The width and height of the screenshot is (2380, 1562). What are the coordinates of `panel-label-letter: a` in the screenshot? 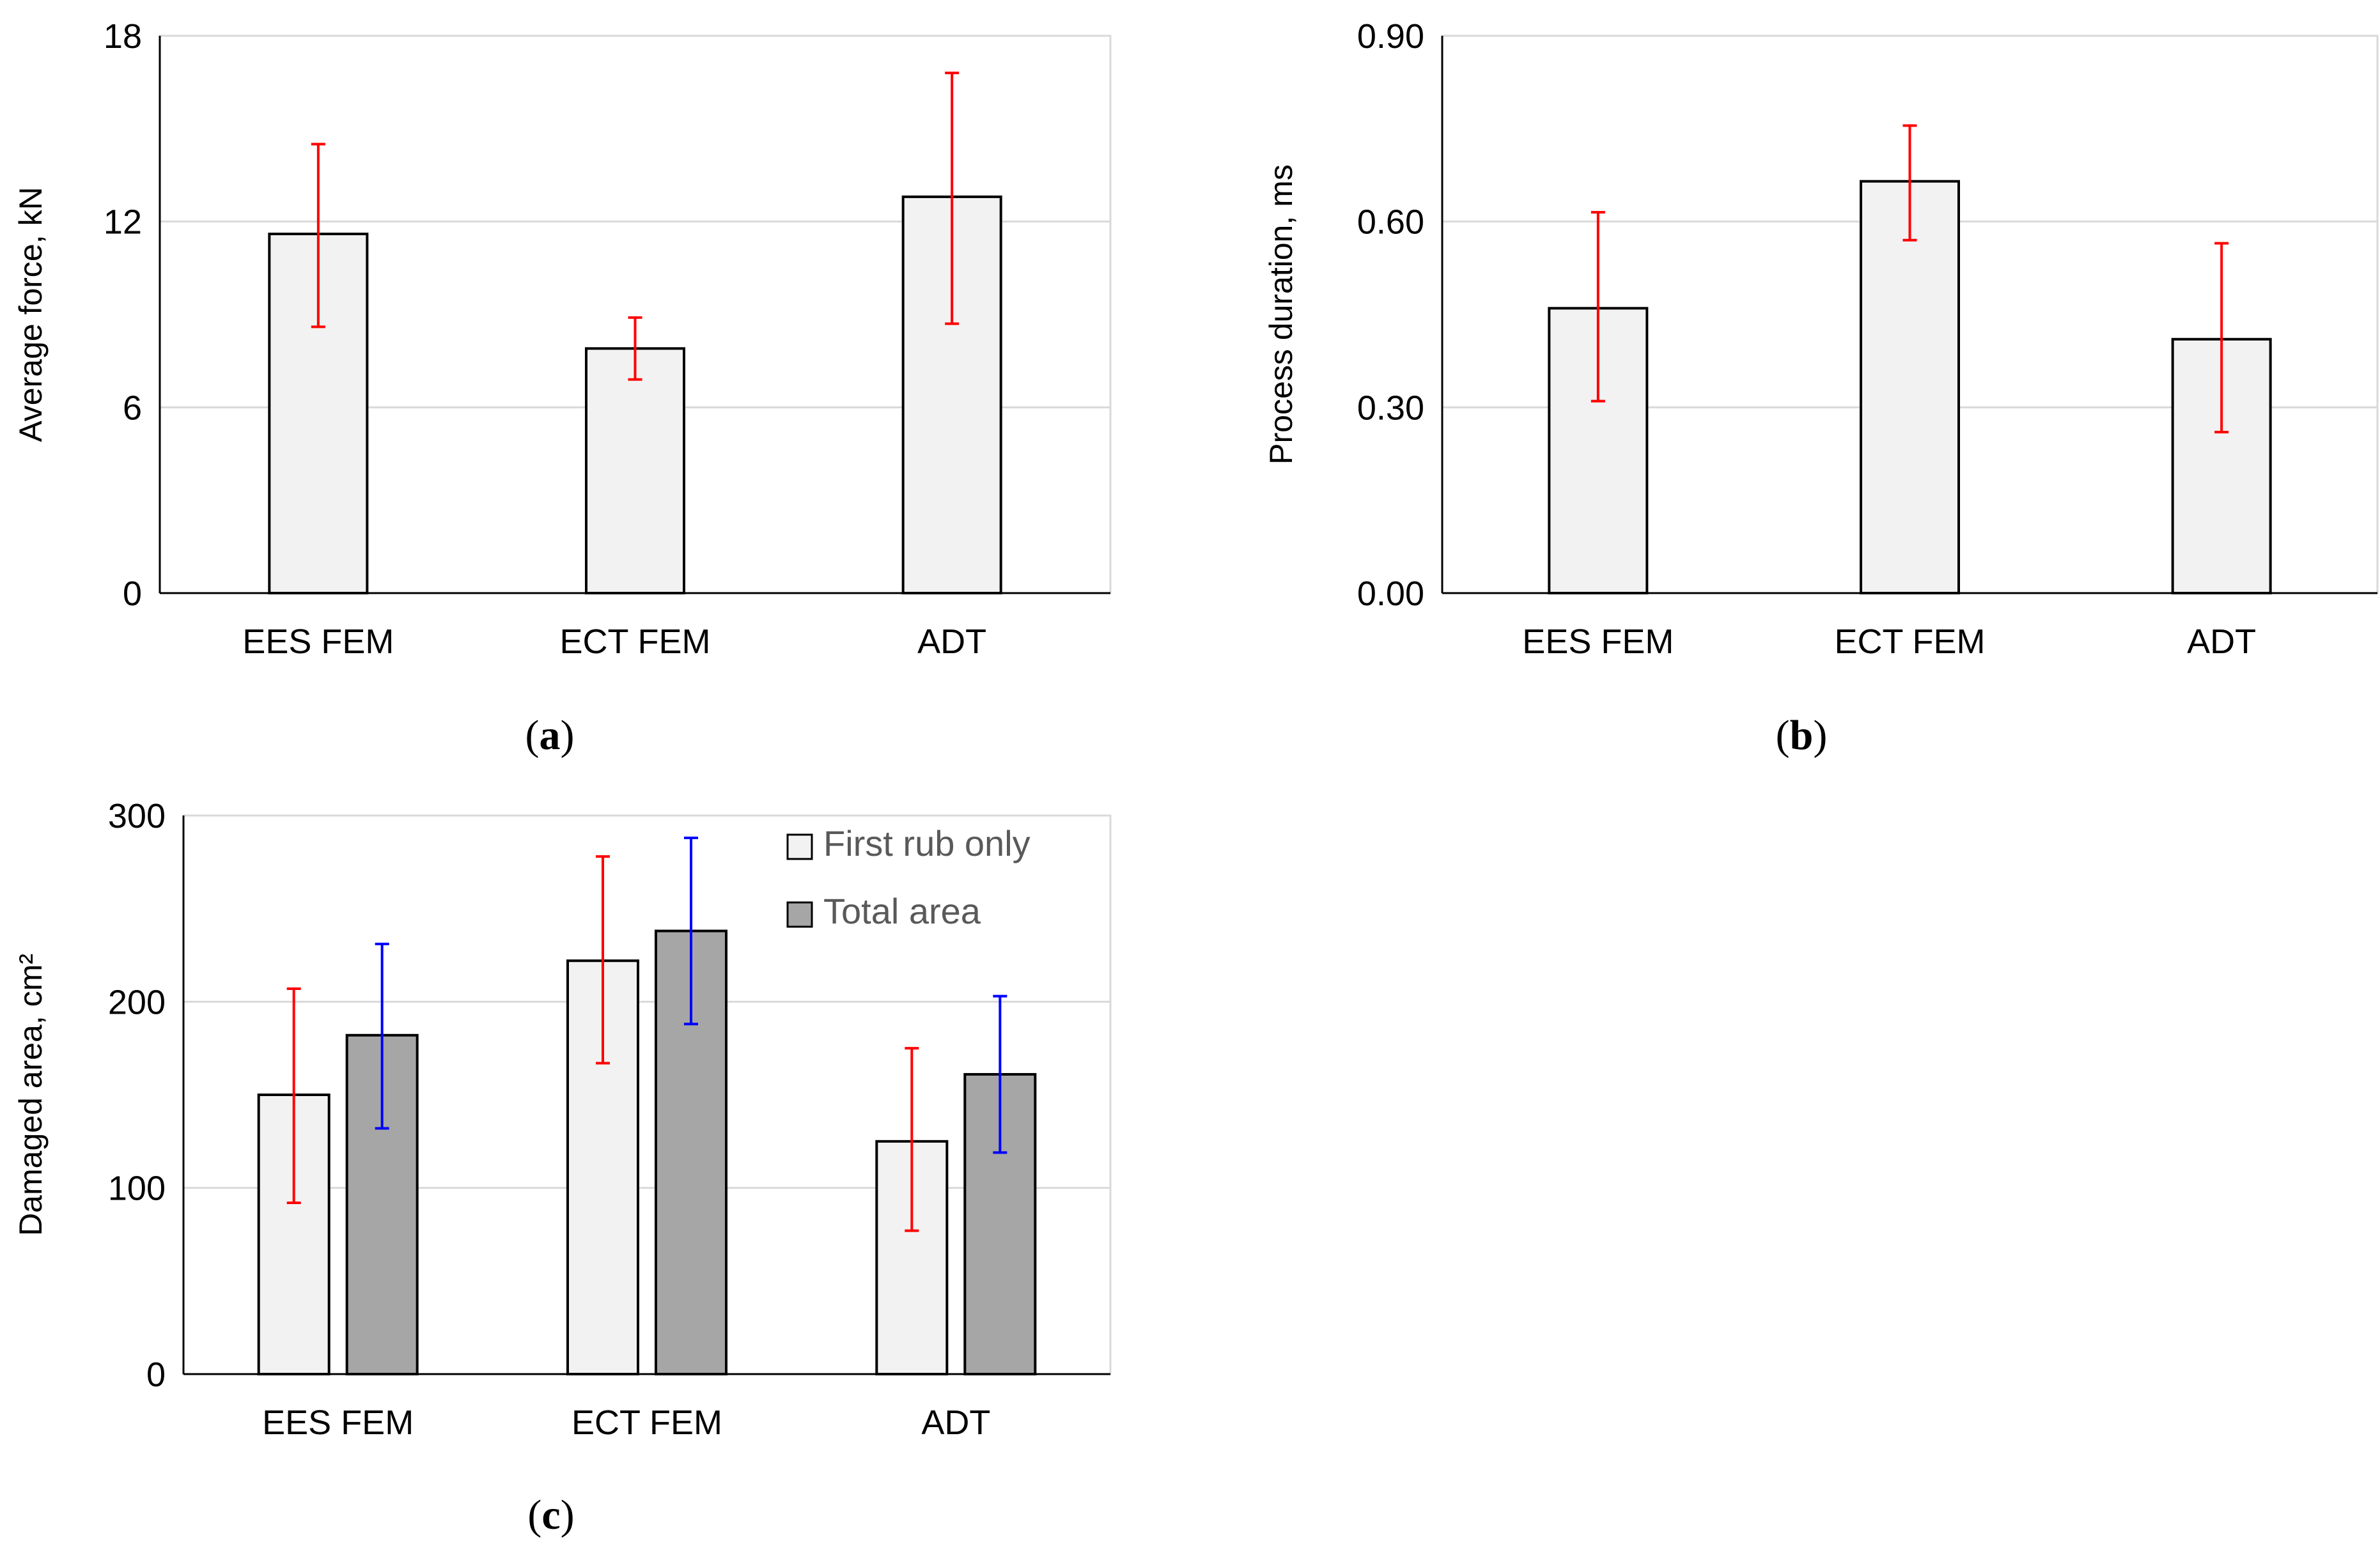 It's located at (550, 735).